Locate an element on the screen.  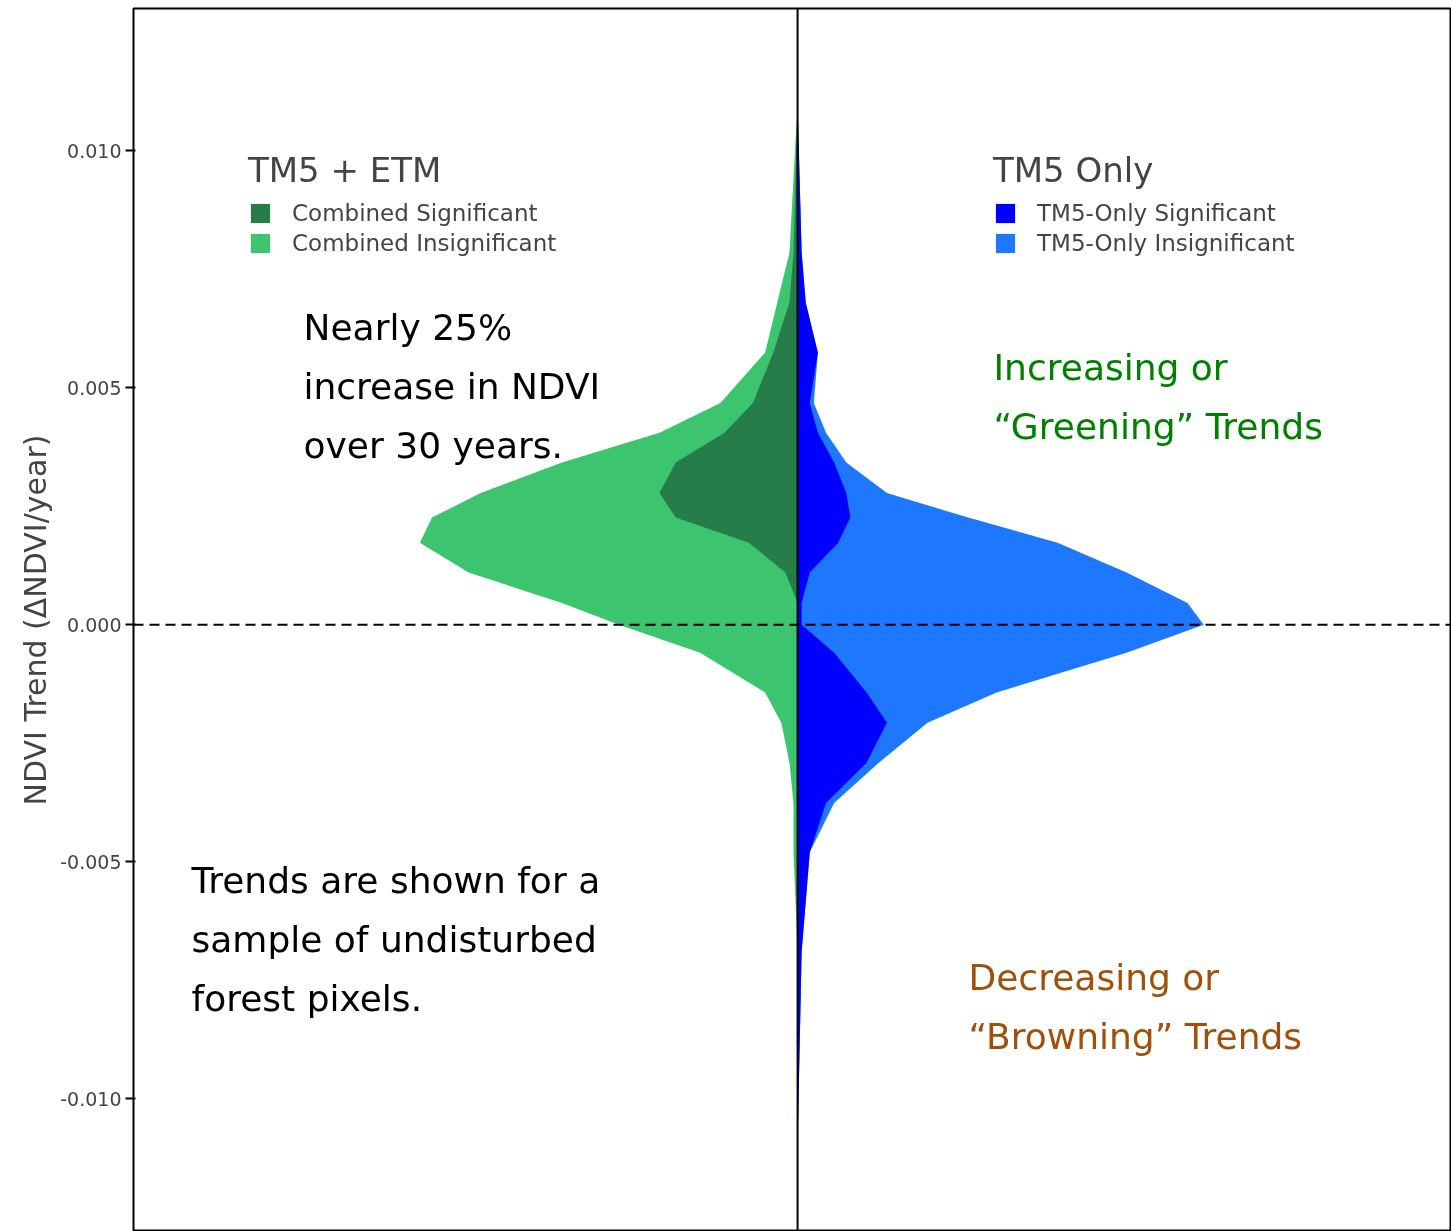
text: TM5 Only is located at coordinates (1073, 170).